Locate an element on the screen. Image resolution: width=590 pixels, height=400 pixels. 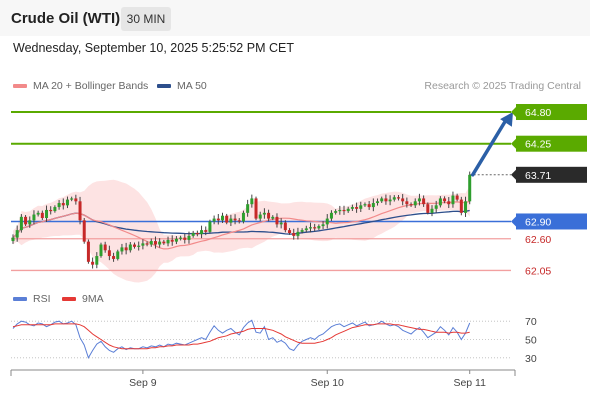
level-label-62-60: 62.60 is located at coordinates (538, 240).